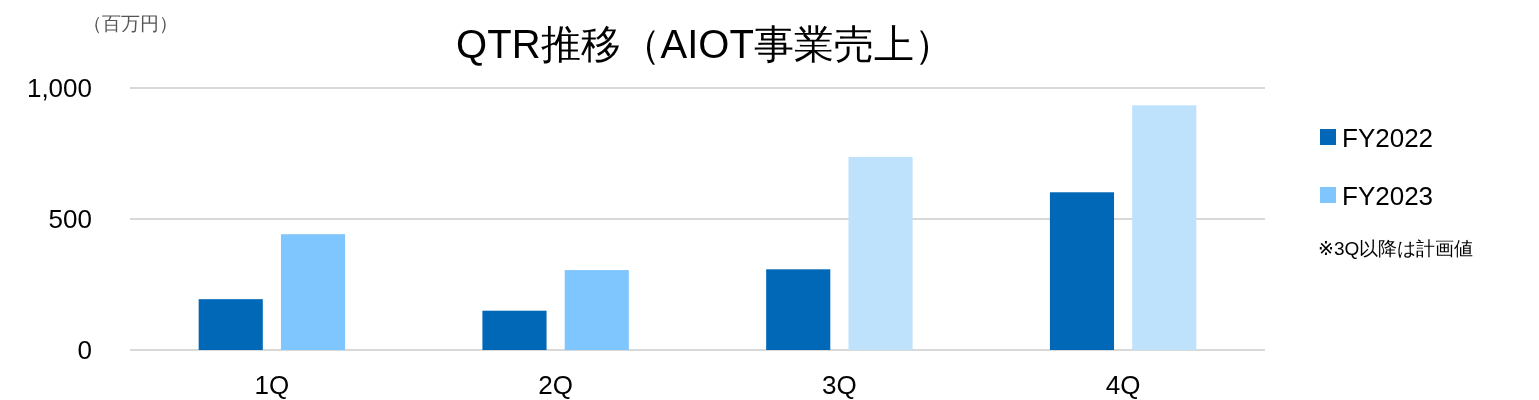  What do you see at coordinates (1123, 385) in the screenshot?
I see `x-tick-label: 4Q` at bounding box center [1123, 385].